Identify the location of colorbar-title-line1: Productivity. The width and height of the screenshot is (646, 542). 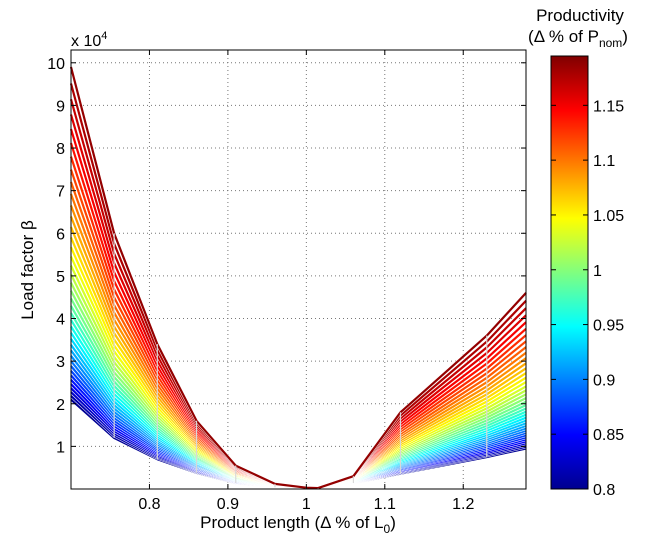
(580, 15).